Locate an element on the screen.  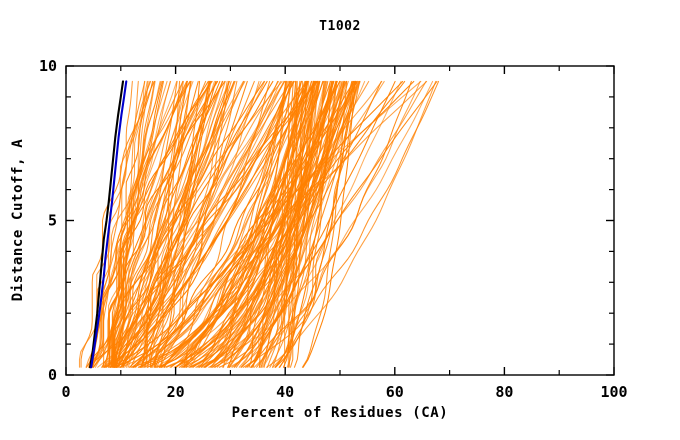
reference-curves-group is located at coordinates (108, 224).